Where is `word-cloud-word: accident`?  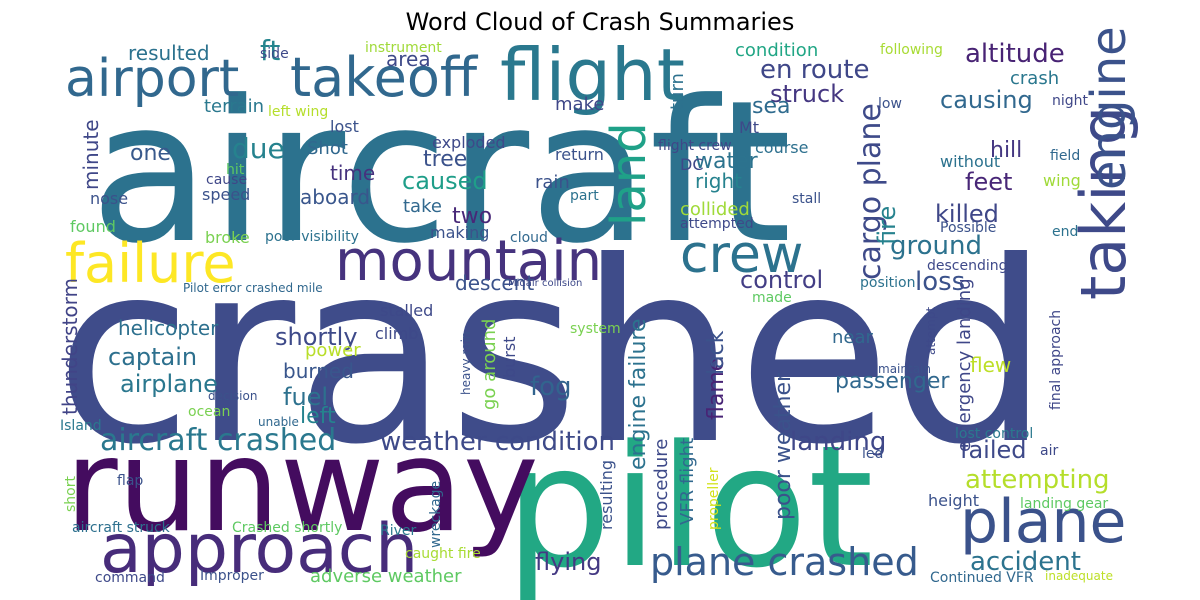 word-cloud-word: accident is located at coordinates (1025, 562).